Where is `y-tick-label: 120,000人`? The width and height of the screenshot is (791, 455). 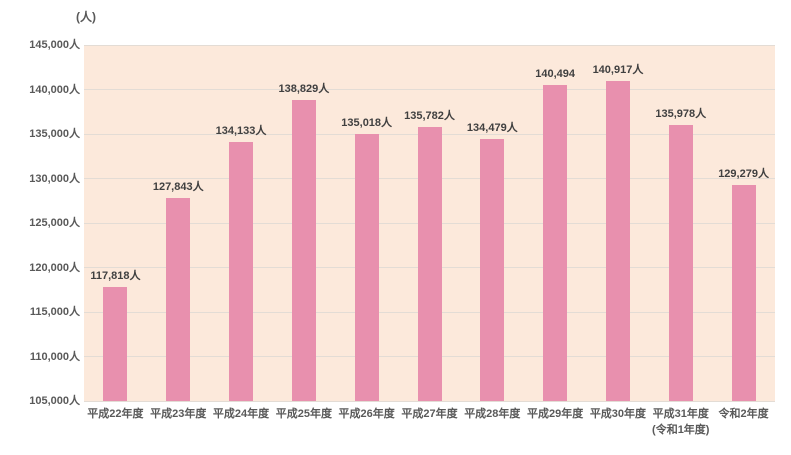
y-tick-label: 120,000人 is located at coordinates (54, 267).